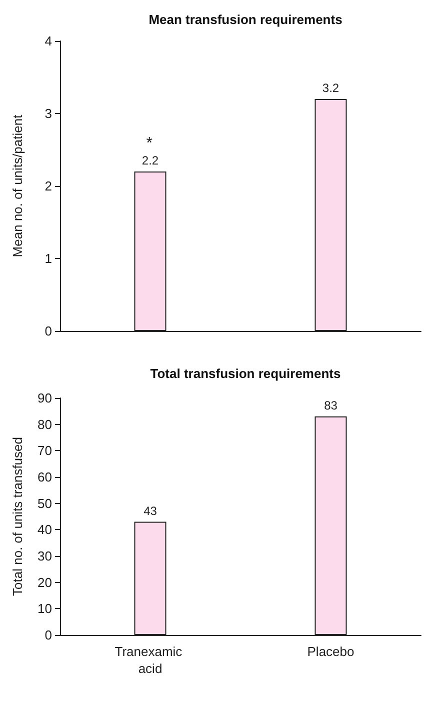 This screenshot has width=441, height=716. I want to click on data-label: 2.2, so click(150, 161).